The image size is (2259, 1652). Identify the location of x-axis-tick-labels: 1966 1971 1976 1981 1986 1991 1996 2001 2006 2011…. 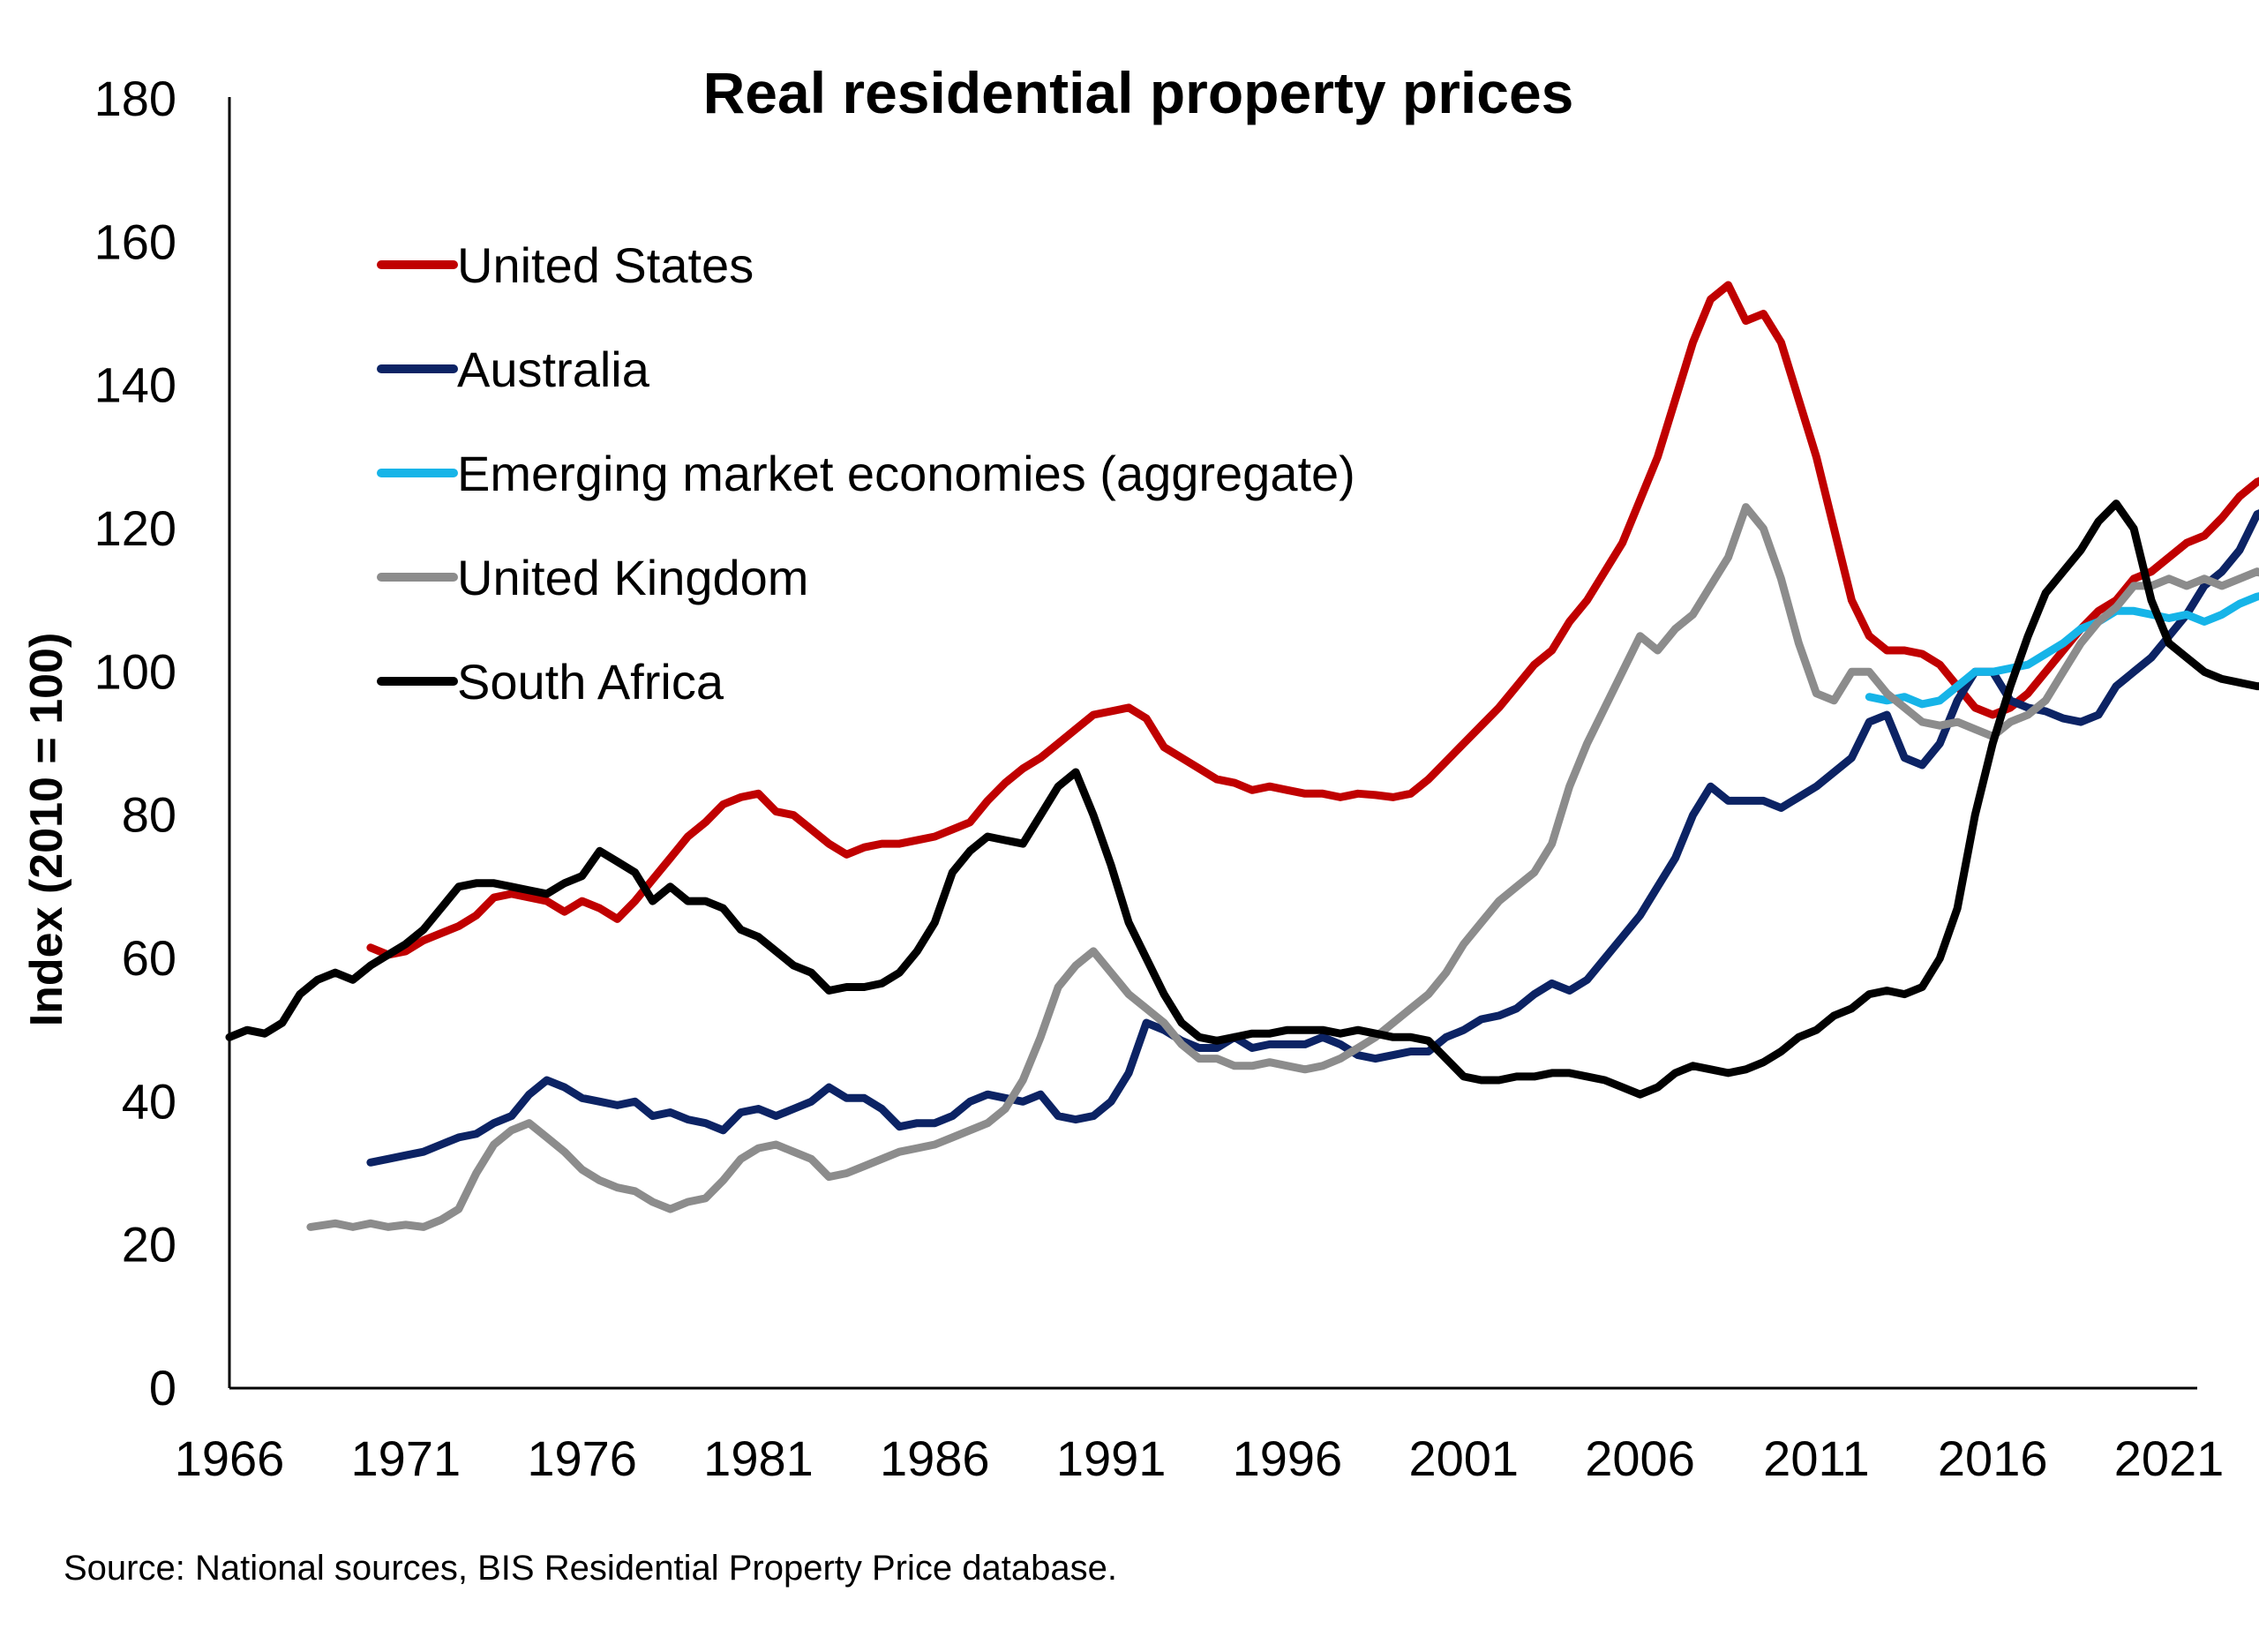
(1200, 1458).